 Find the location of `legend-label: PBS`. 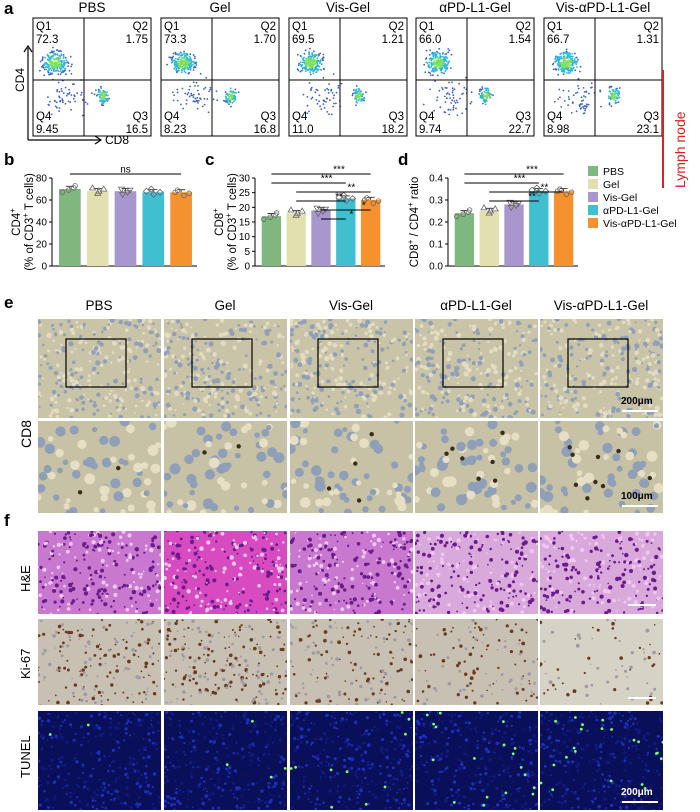

legend-label: PBS is located at coordinates (613, 172).